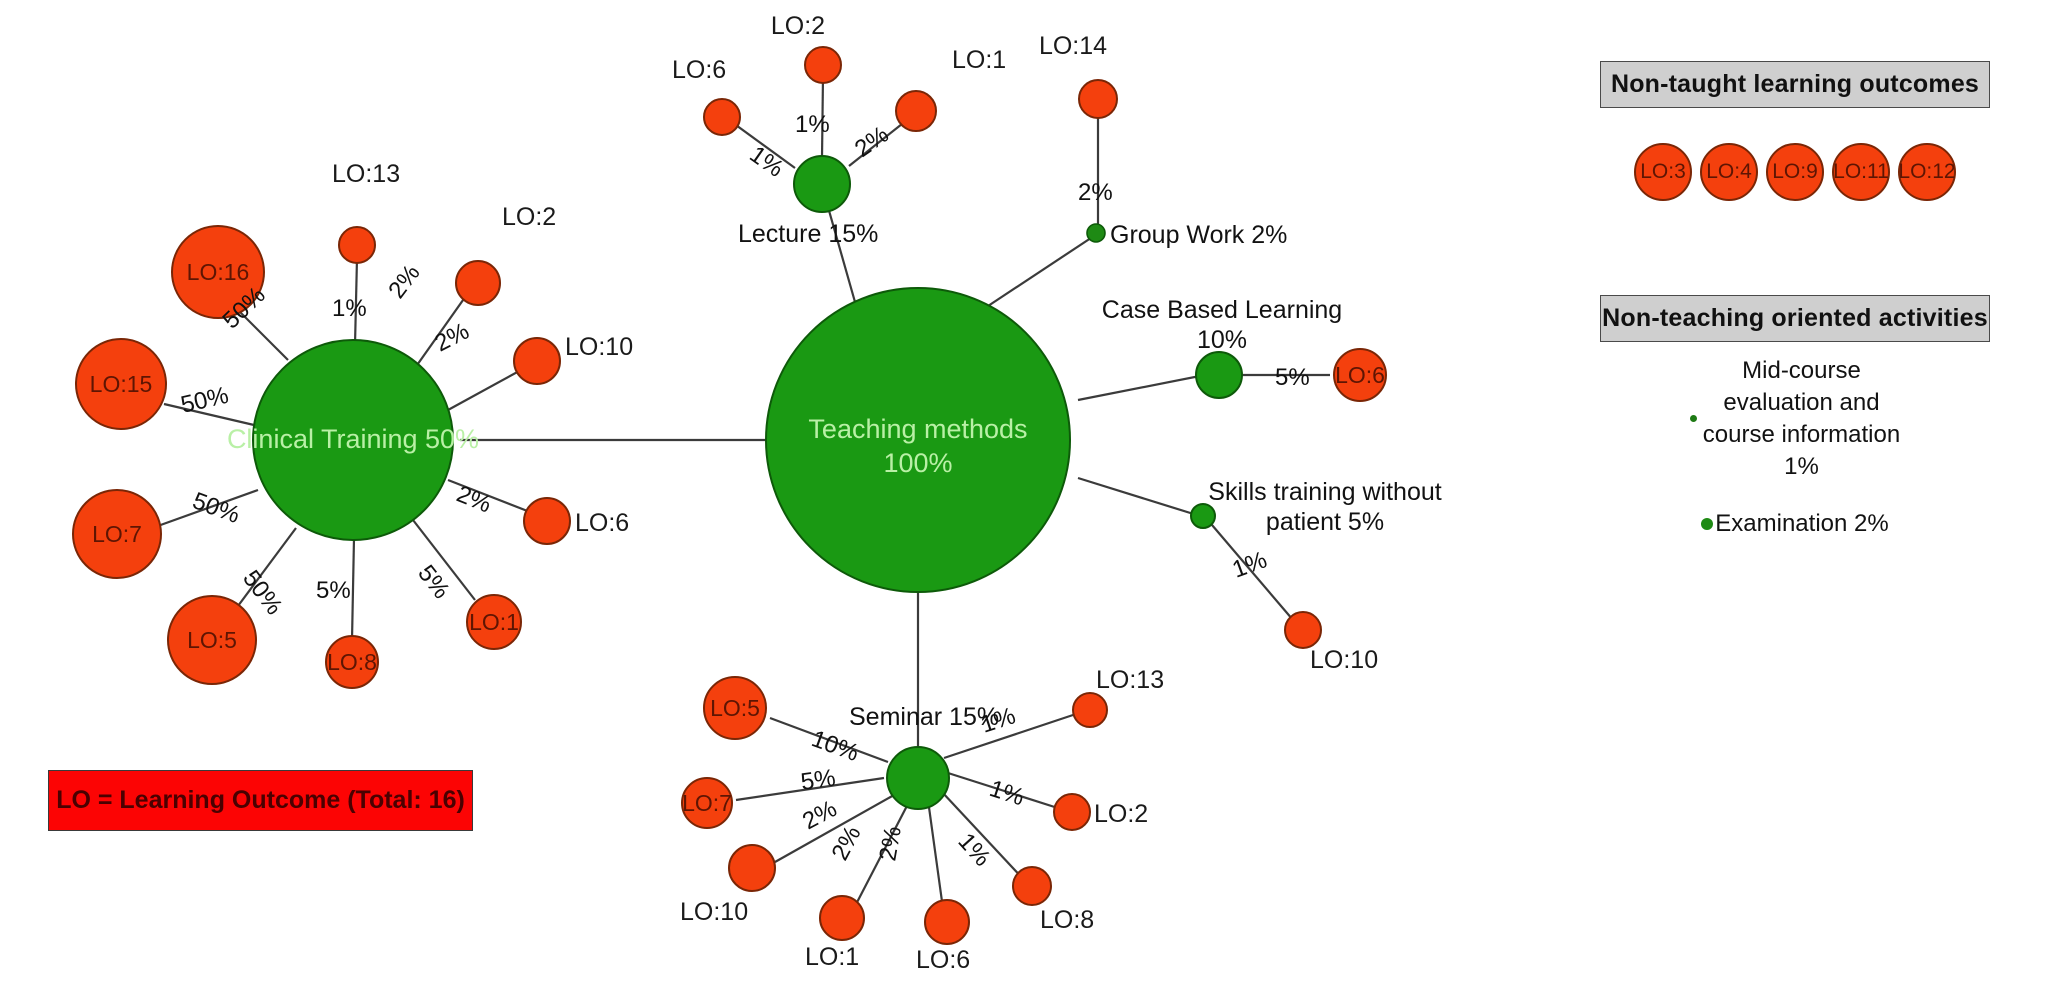 This screenshot has height=1001, width=2059. Describe the element at coordinates (752, 868) in the screenshot. I see `node-lo10-seminar` at that location.